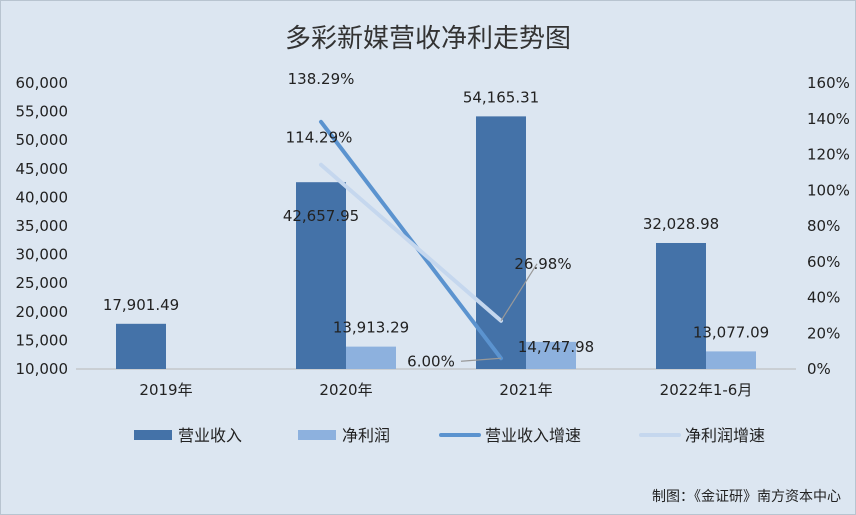 This screenshot has height=515, width=856. What do you see at coordinates (321, 216) in the screenshot?
I see `revenue-data-label: 42,657.95` at bounding box center [321, 216].